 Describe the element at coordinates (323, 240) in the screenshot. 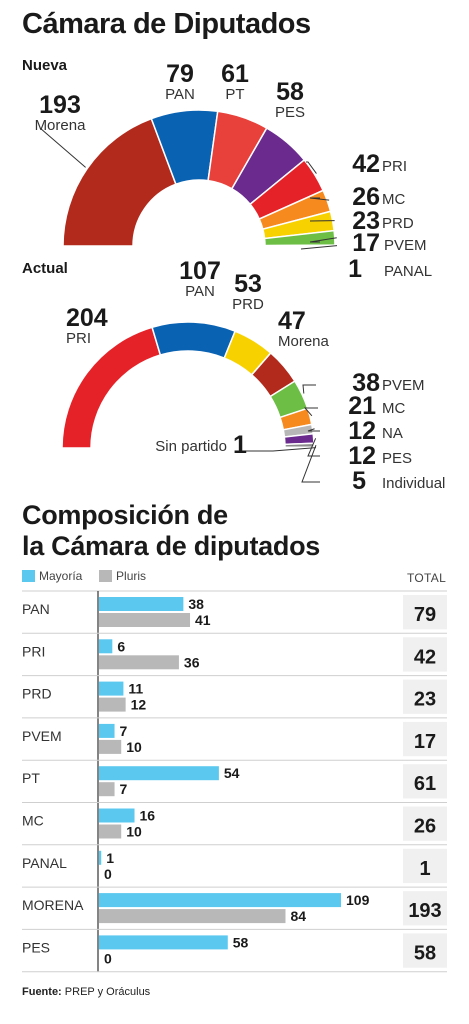

I see `leader-line-nueva-pvem` at that location.